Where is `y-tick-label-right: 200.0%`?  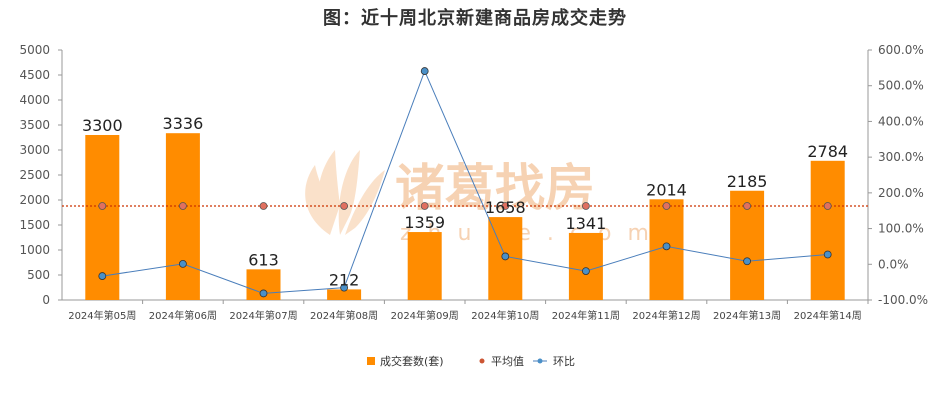 y-tick-label-right: 200.0% is located at coordinates (901, 193).